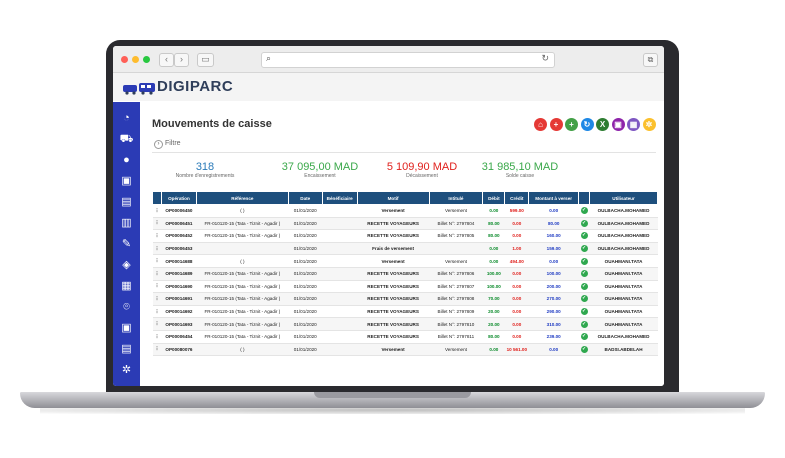 The image size is (785, 458). I want to click on column-header: Bénéficiaire, so click(339, 198).